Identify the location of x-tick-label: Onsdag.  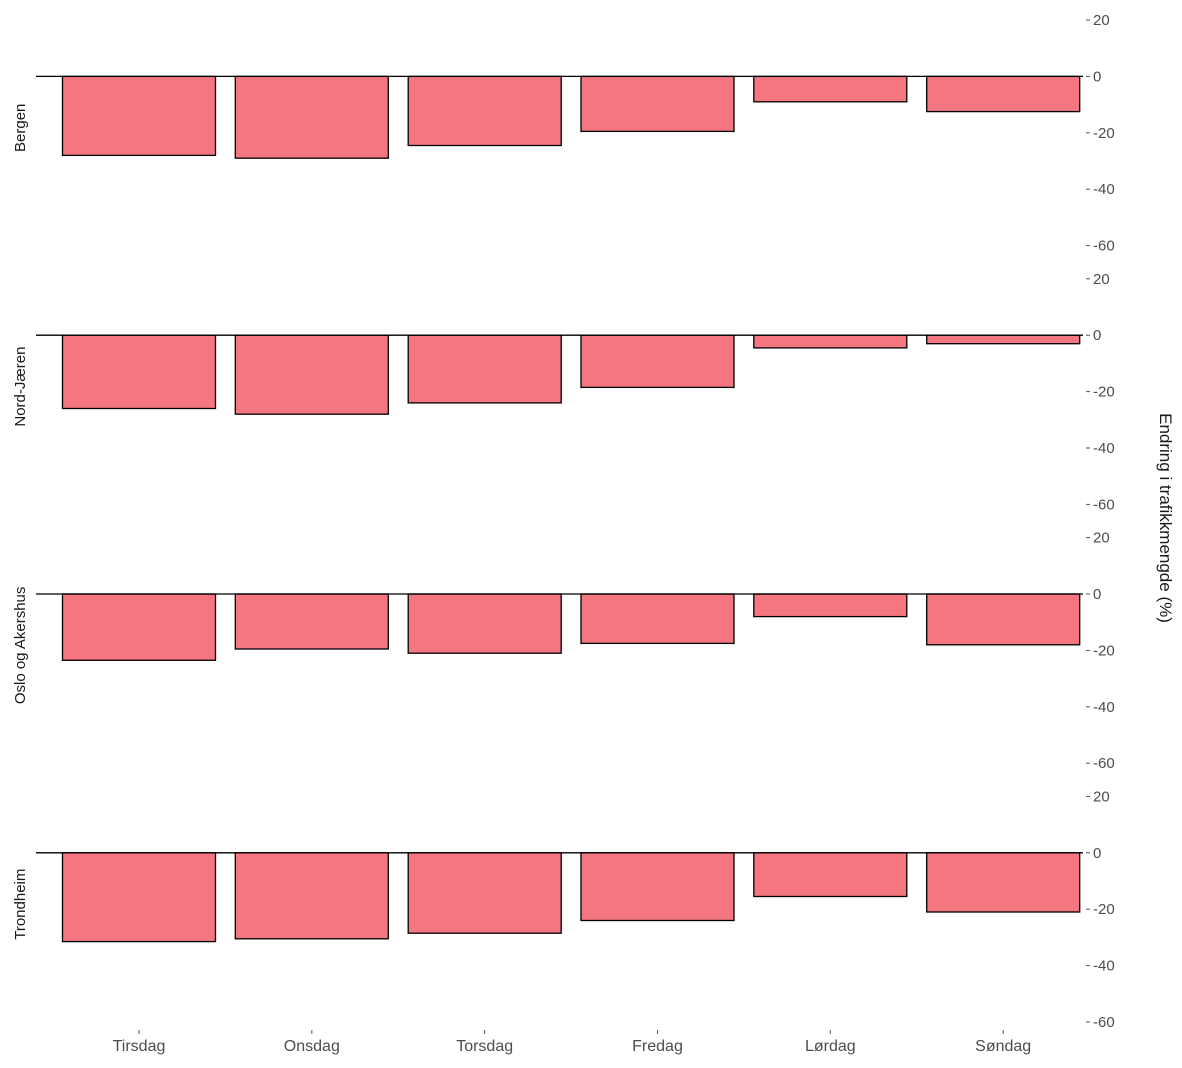
(312, 1046).